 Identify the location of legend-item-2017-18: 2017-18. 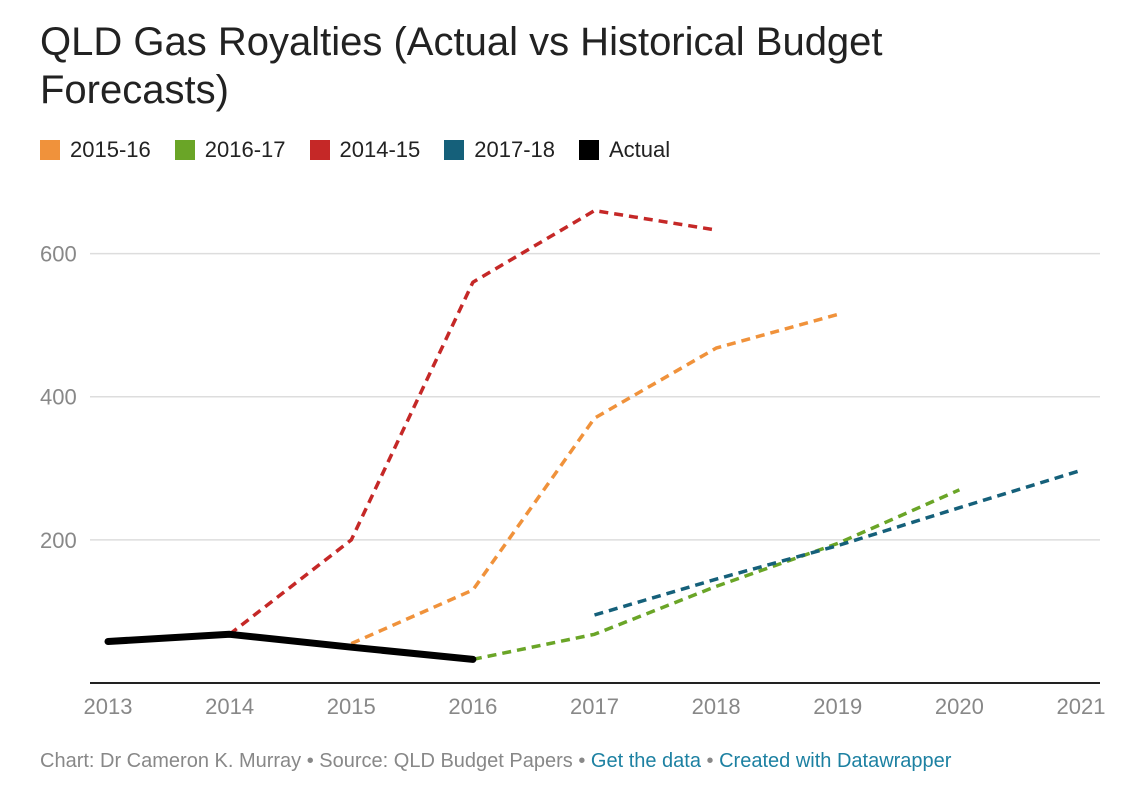
(499, 150).